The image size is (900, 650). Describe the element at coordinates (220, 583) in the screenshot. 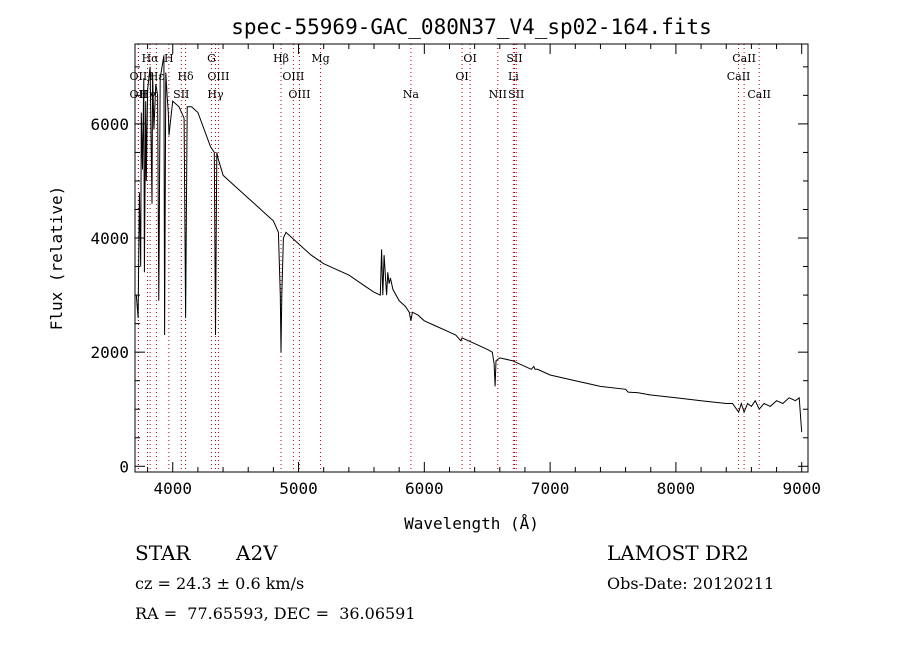

I see `redshift-text: cz = 24.3 ± 0.6 km/s` at that location.